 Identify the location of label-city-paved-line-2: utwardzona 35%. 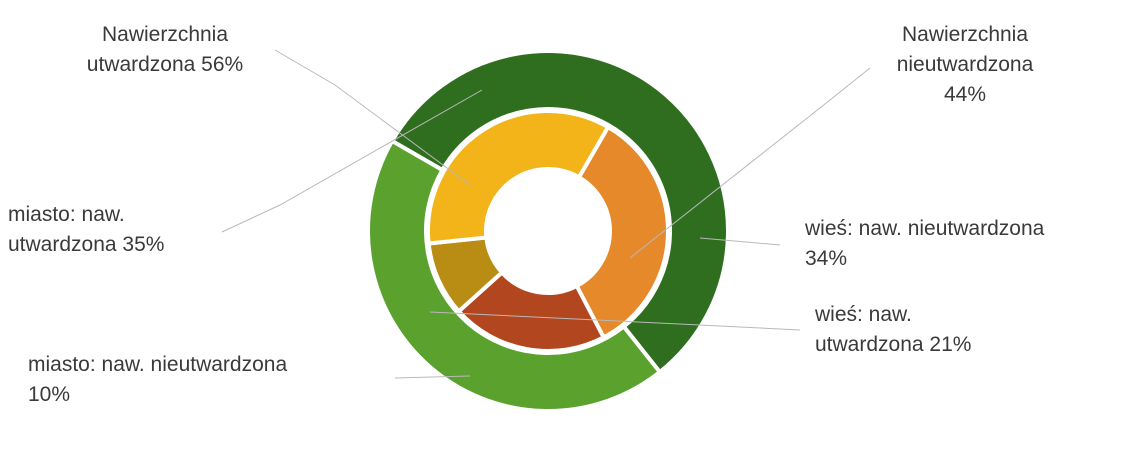
(86, 244).